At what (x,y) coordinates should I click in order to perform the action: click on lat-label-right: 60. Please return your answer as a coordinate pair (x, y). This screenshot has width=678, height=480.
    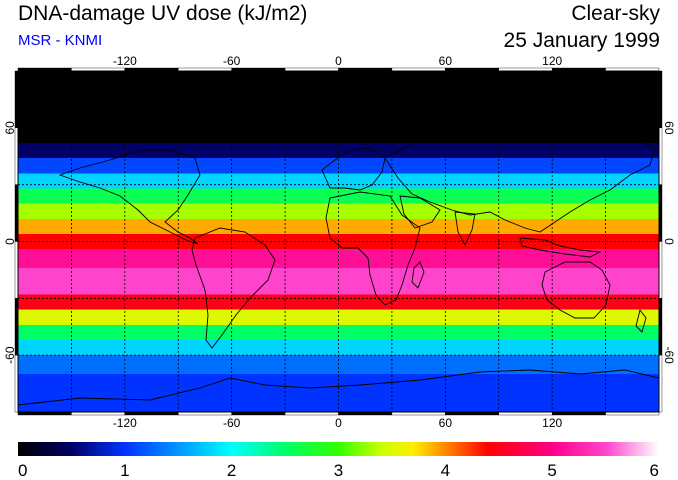
    Looking at the image, I should click on (669, 128).